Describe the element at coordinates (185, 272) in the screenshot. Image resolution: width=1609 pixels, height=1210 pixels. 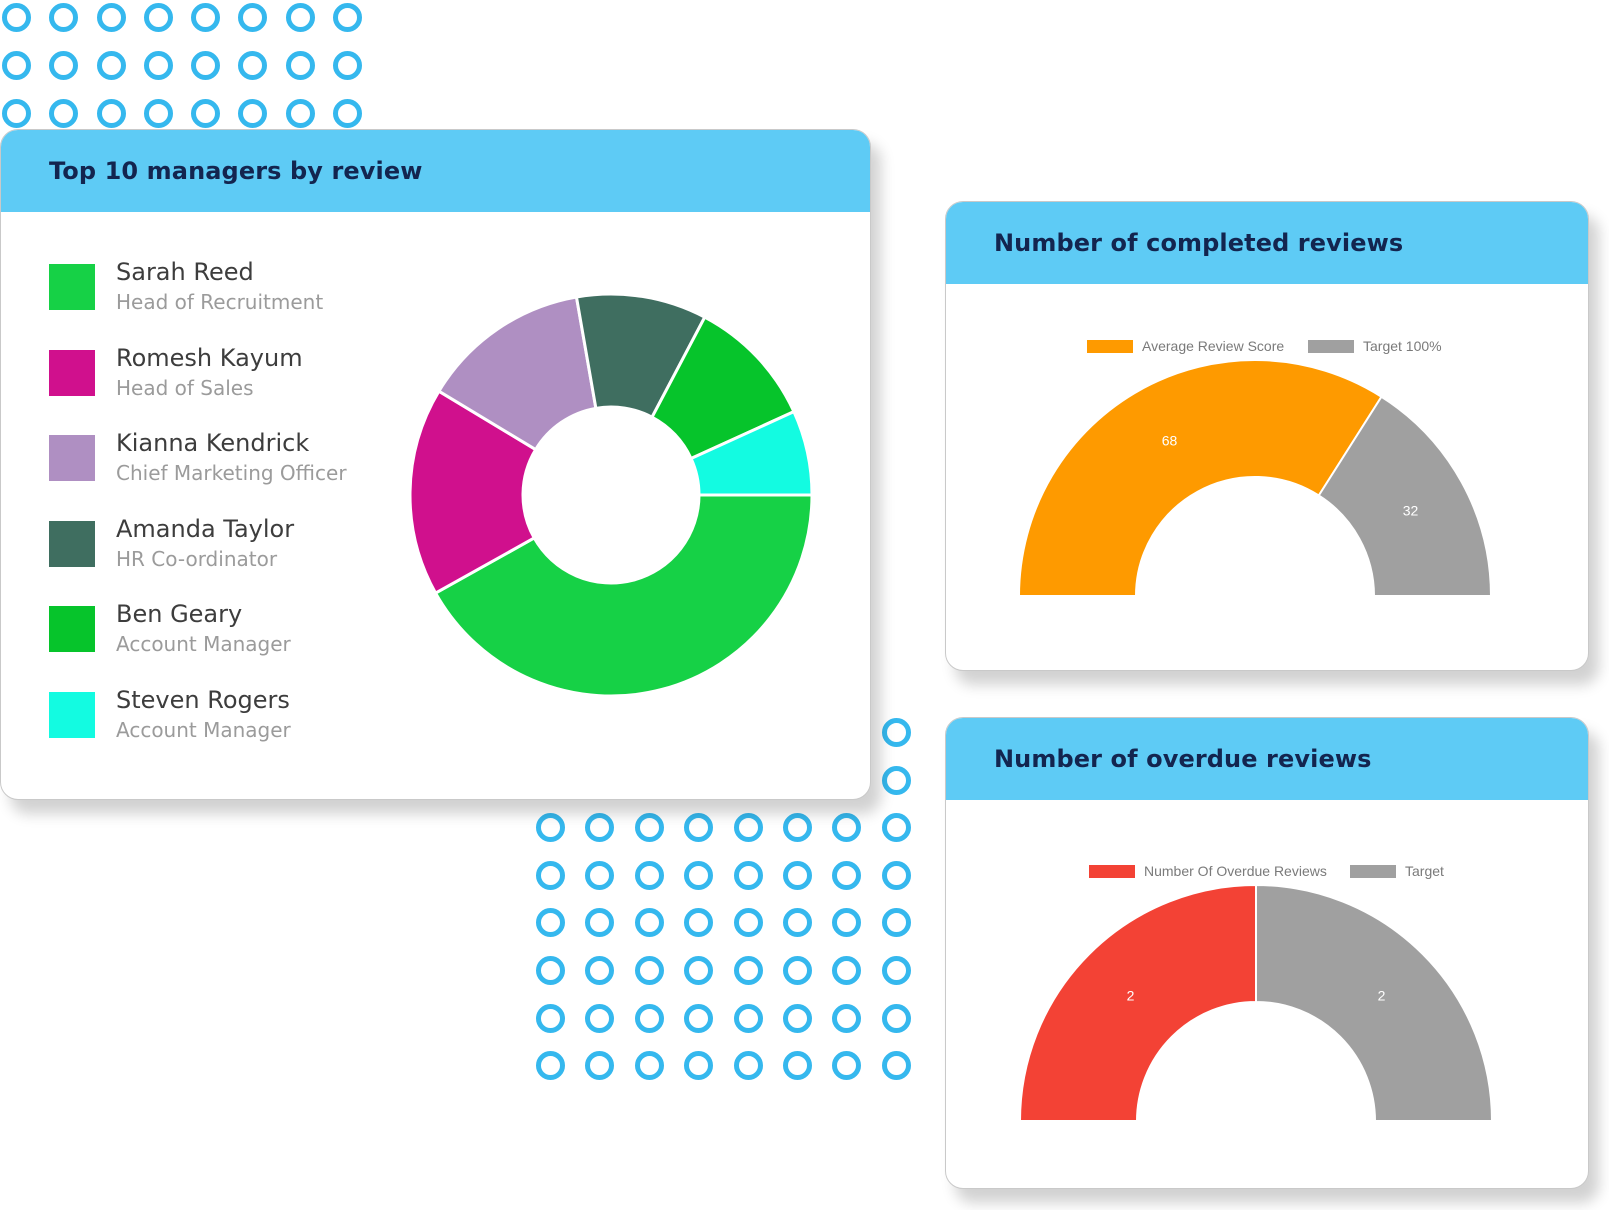
I see `manager-name: Sarah Reed` at that location.